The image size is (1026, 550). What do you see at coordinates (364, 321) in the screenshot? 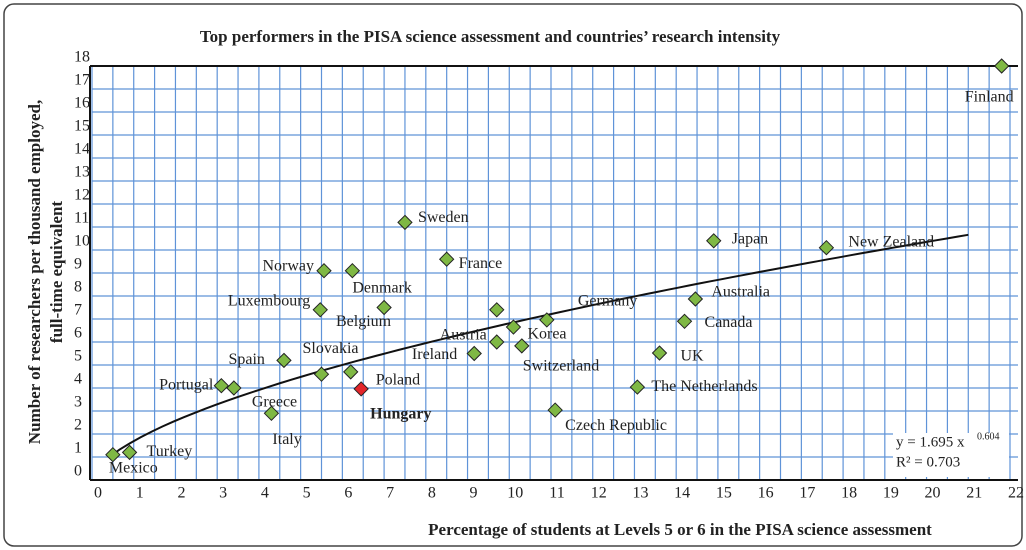
I see `point-label: Belgium` at bounding box center [364, 321].